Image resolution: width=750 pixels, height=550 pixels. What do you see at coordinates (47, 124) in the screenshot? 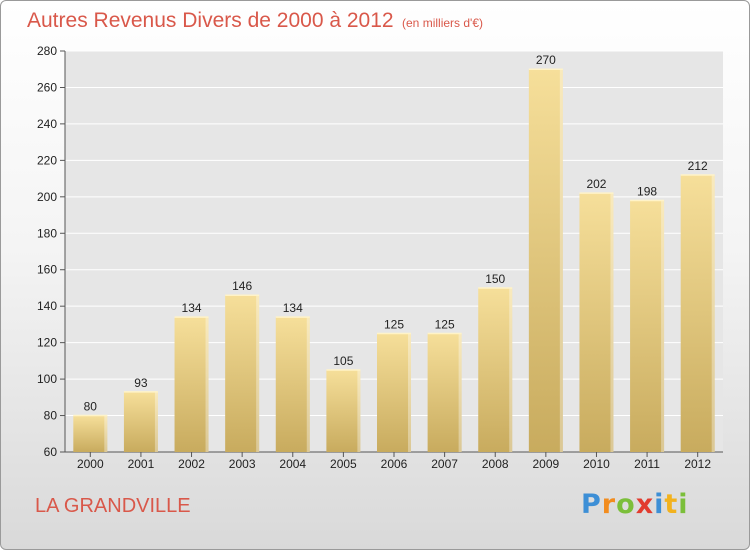
I see `y-tick-label: 240` at bounding box center [47, 124].